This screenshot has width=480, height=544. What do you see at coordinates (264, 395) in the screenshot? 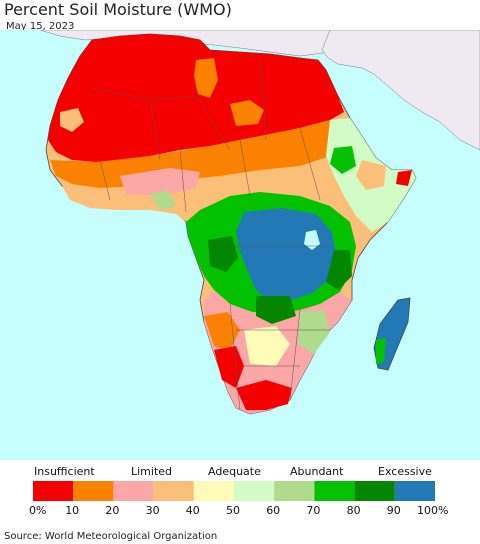
I see `south-africa-red` at bounding box center [264, 395].